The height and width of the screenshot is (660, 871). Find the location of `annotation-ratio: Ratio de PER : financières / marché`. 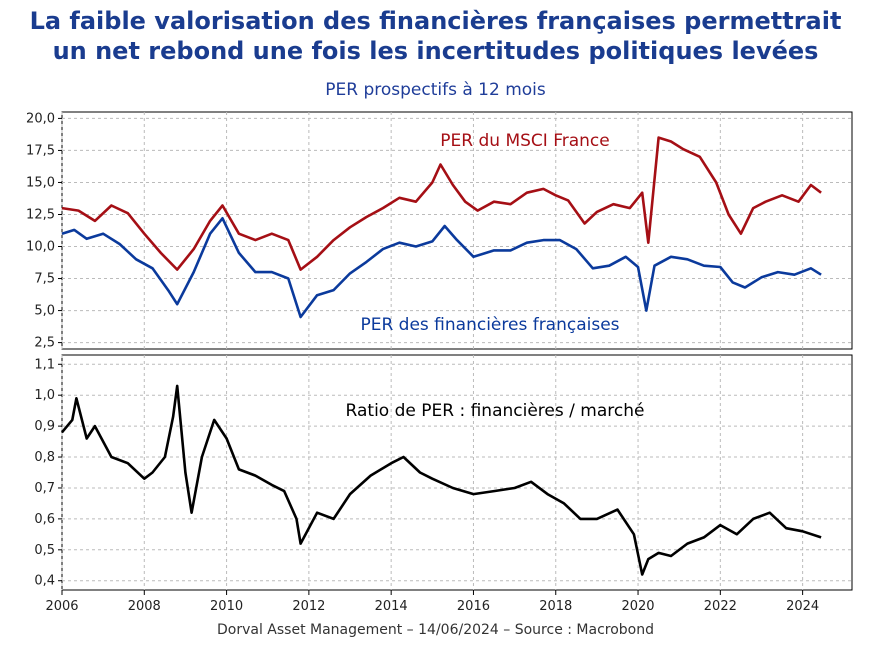

annotation-ratio: Ratio de PER : financières / marché is located at coordinates (495, 411).